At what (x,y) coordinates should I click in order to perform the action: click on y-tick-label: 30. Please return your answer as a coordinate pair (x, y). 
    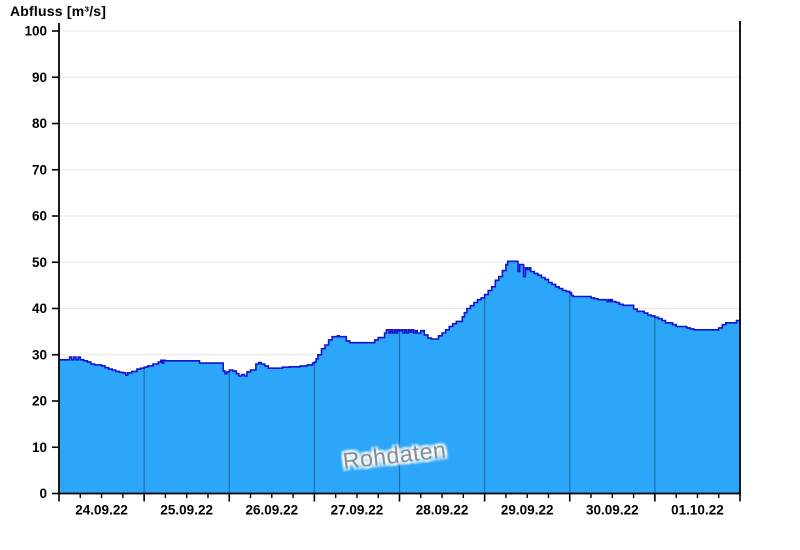
    Looking at the image, I should click on (39, 354).